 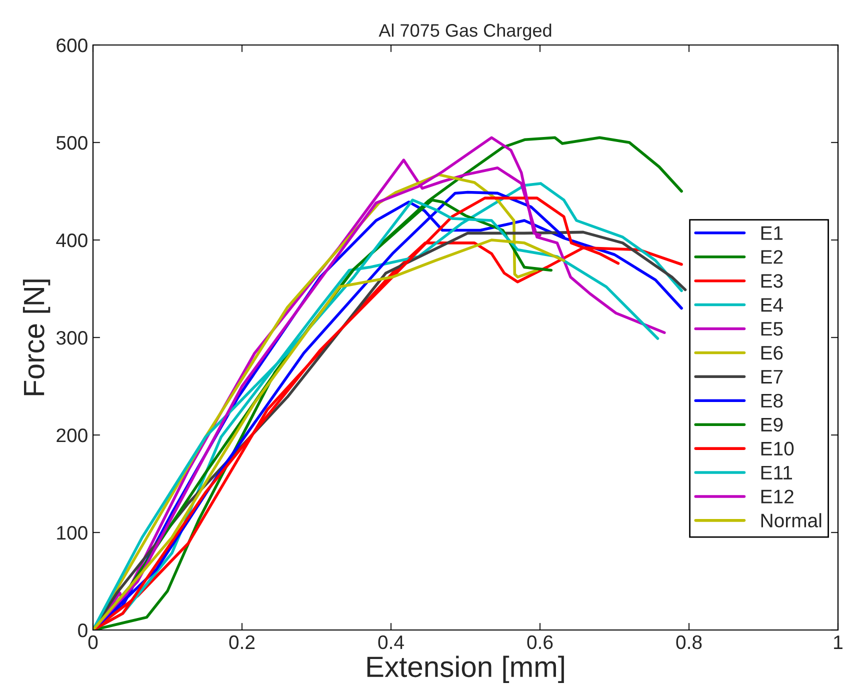 What do you see at coordinates (391, 642) in the screenshot?
I see `x-tick-label: 0.4` at bounding box center [391, 642].